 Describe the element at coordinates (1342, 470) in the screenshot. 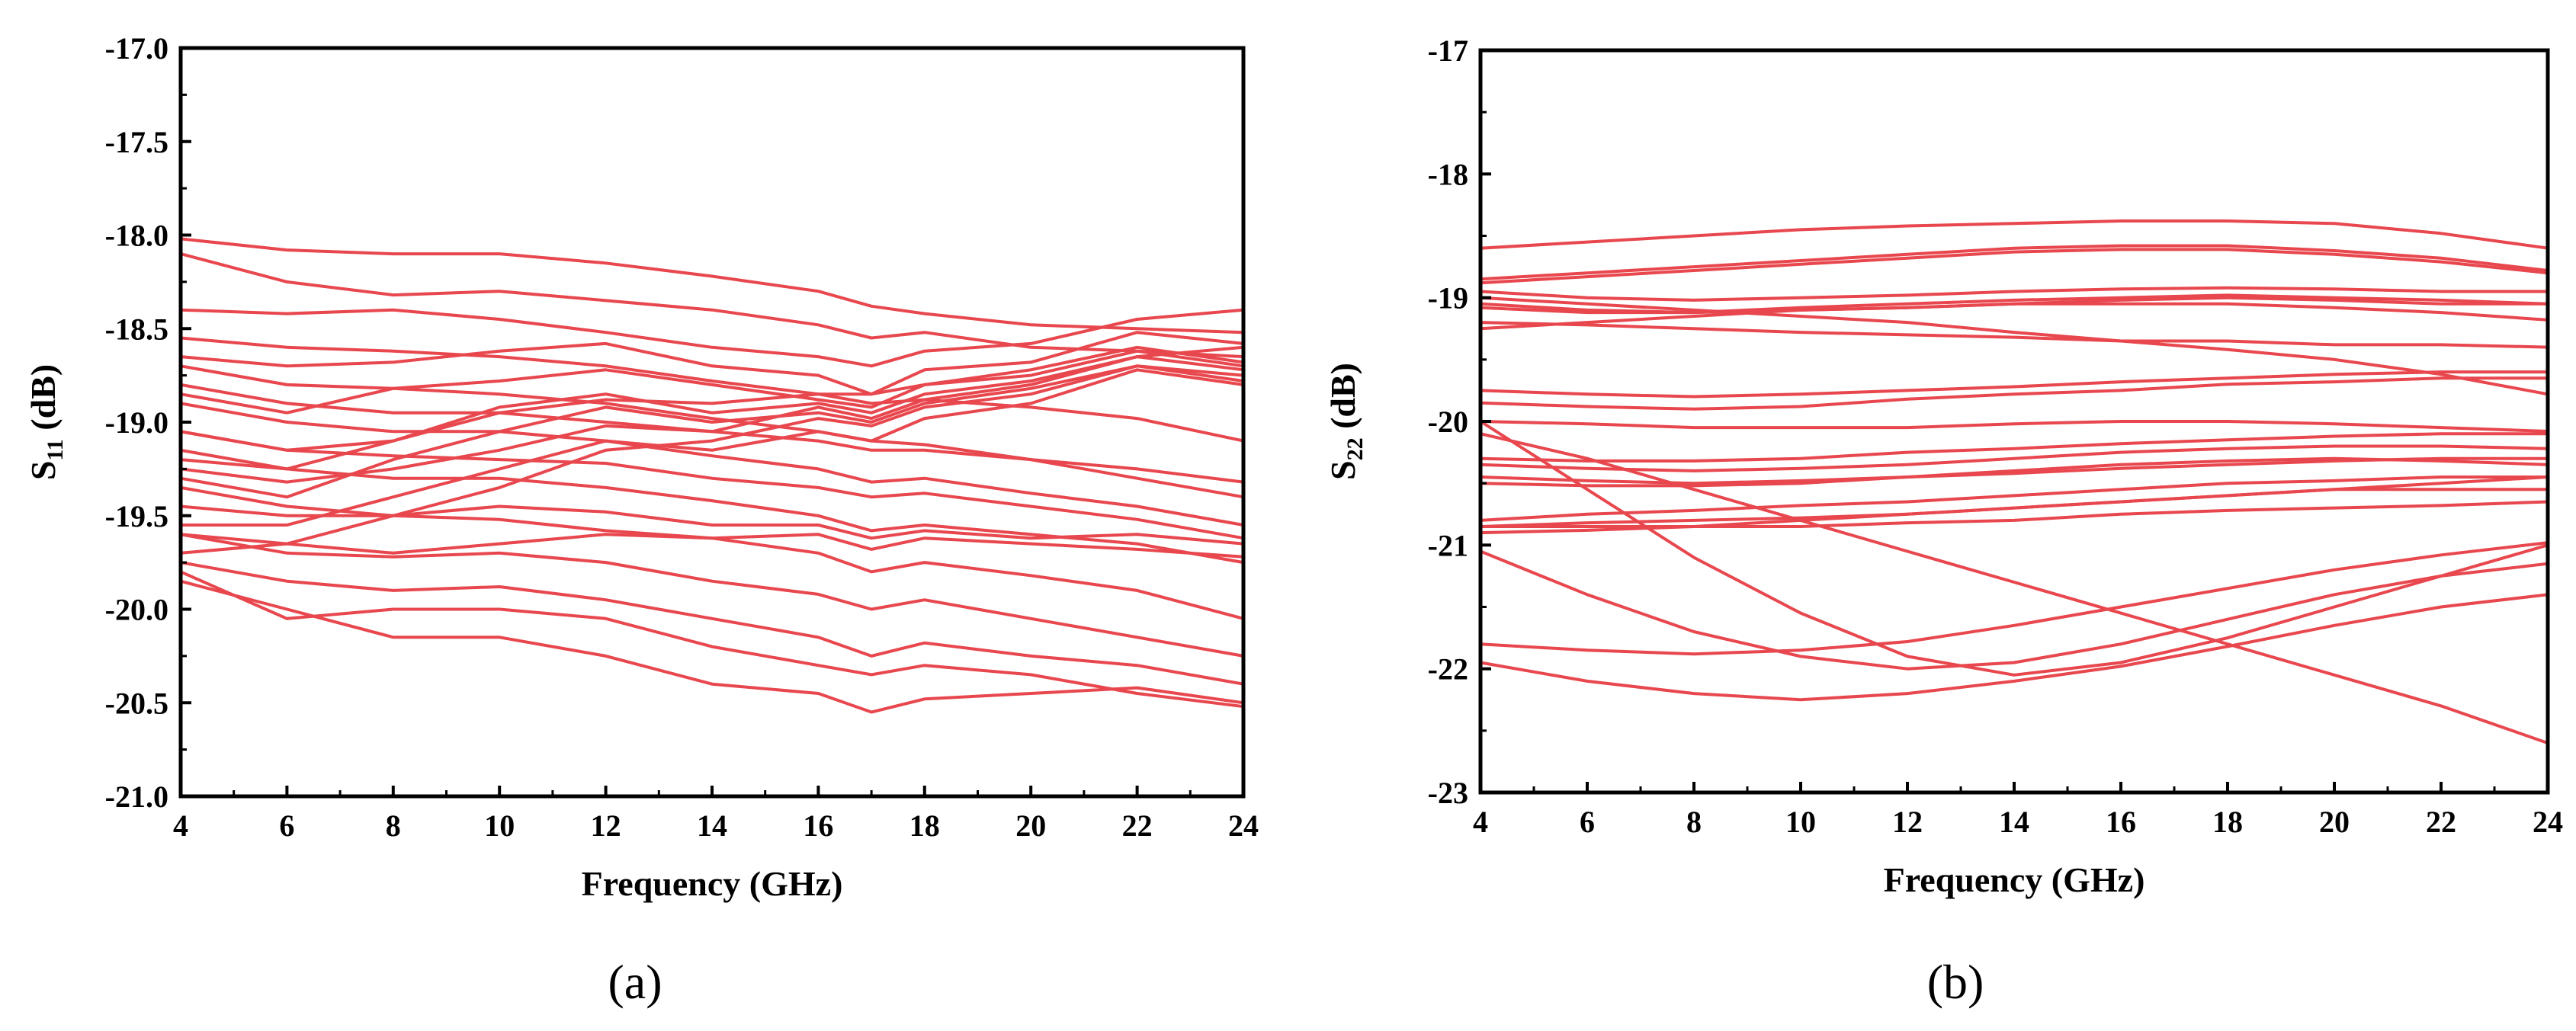

I see `y-axis-title-main-b: S` at that location.